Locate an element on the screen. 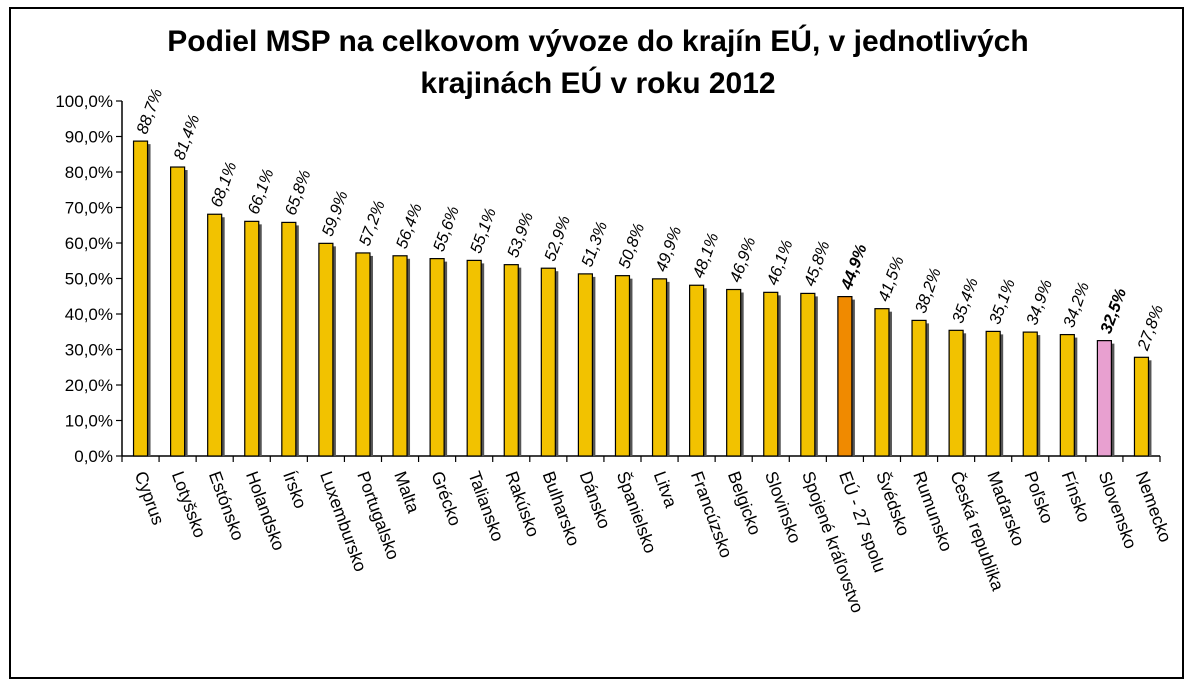 The image size is (1196, 679). data-label: 53,9% is located at coordinates (520, 235).